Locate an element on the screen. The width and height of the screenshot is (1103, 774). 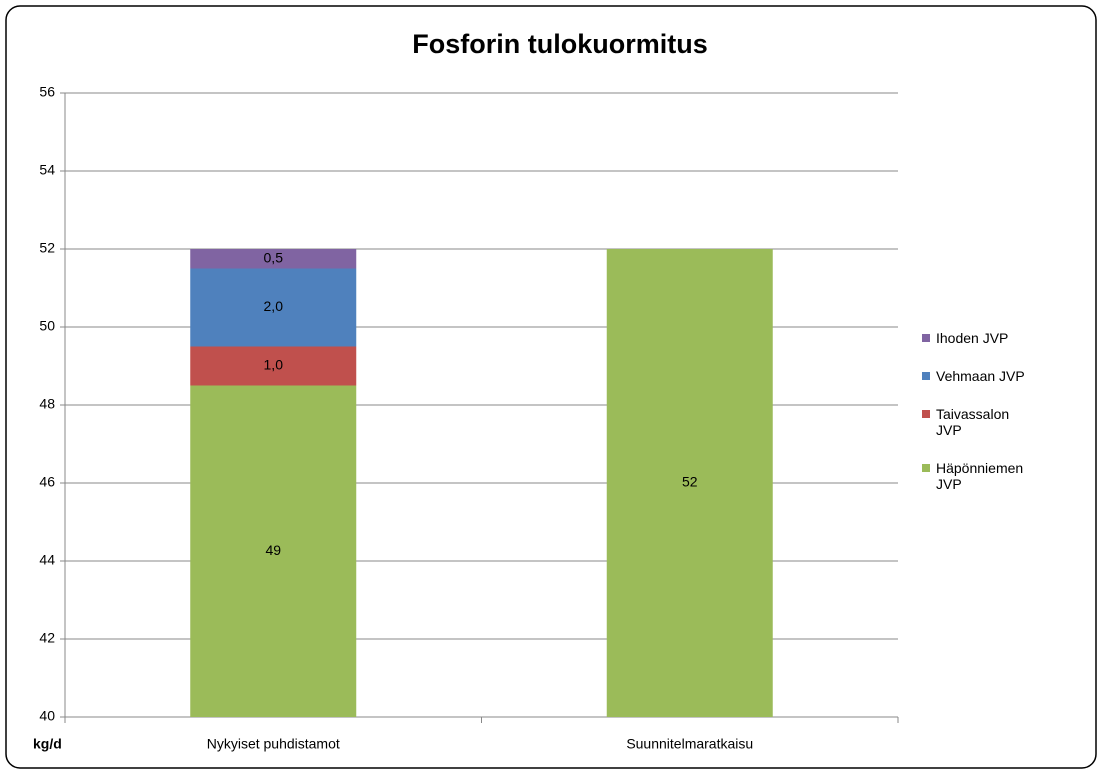
legend-label: Häpönniemen JVP is located at coordinates (980, 476).